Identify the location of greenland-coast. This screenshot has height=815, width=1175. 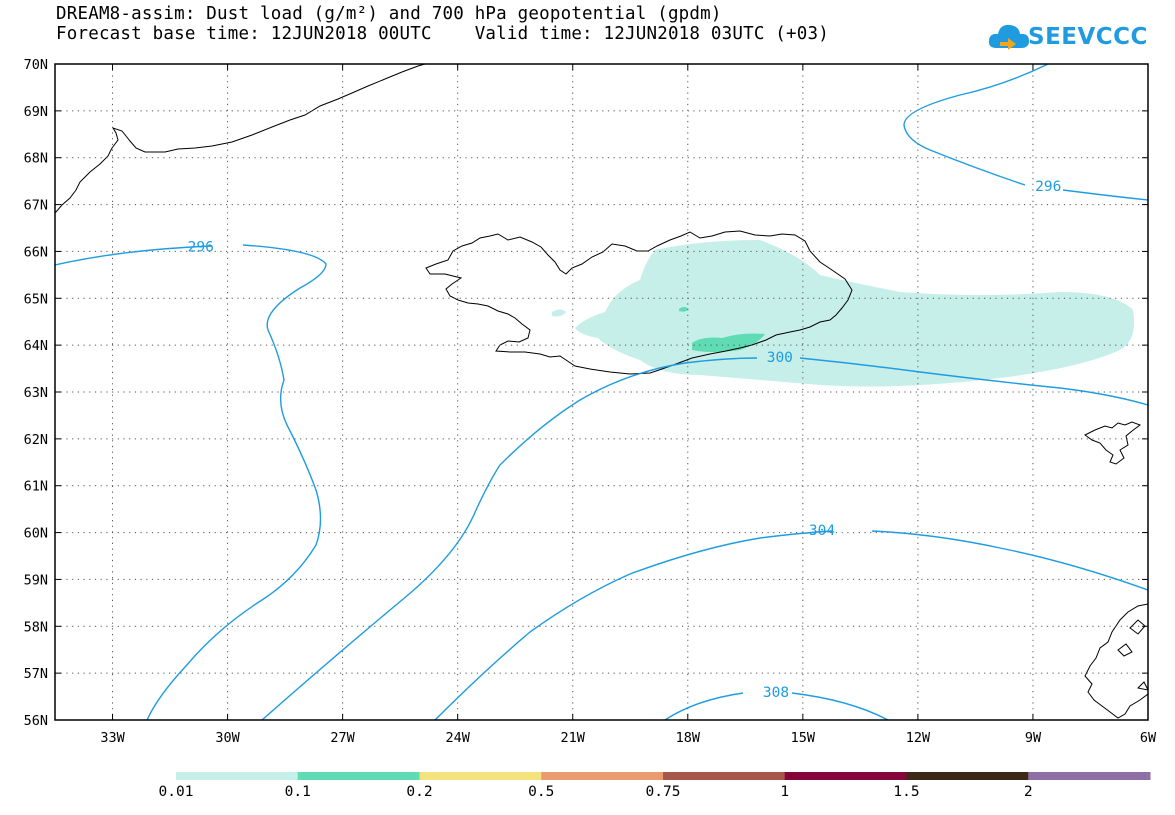
(240, 139).